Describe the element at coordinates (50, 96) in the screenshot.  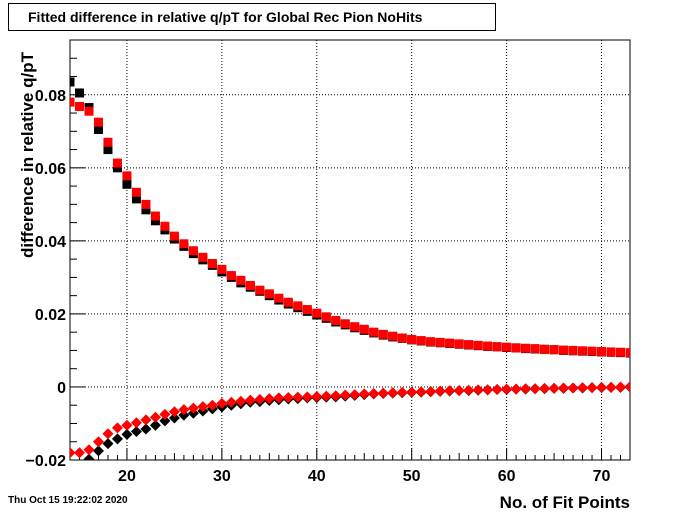
I see `y-tick-label: 0.08` at that location.